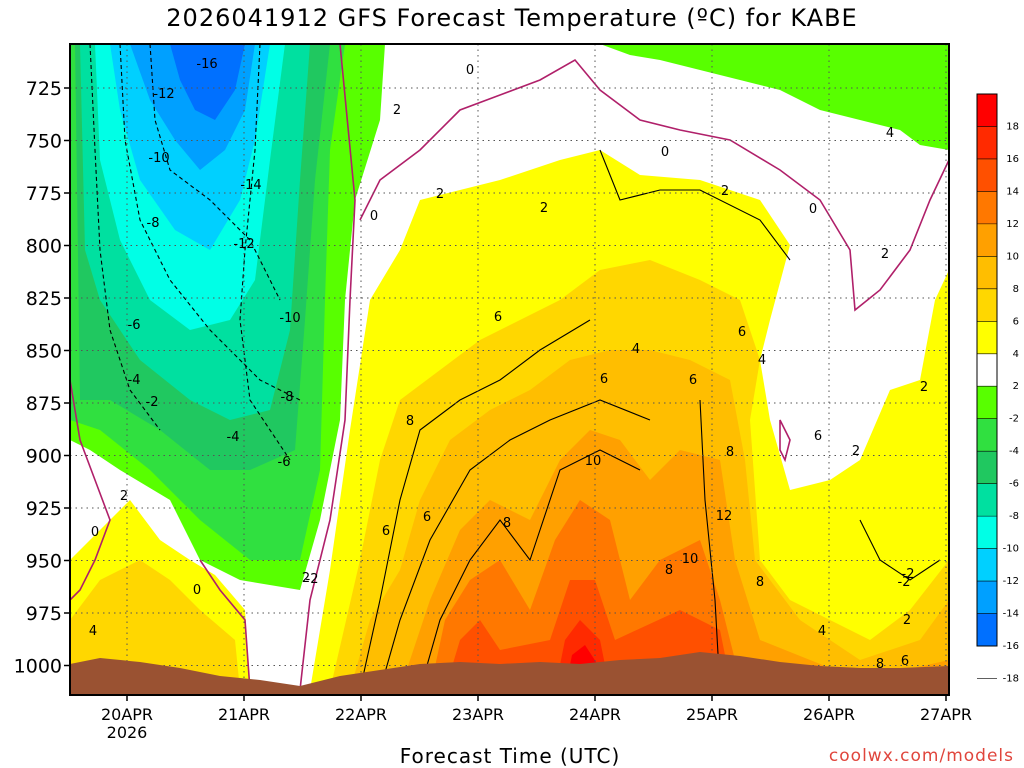 This screenshot has width=1024, height=768. I want to click on colorbar-tick-label: 8, so click(1016, 289).